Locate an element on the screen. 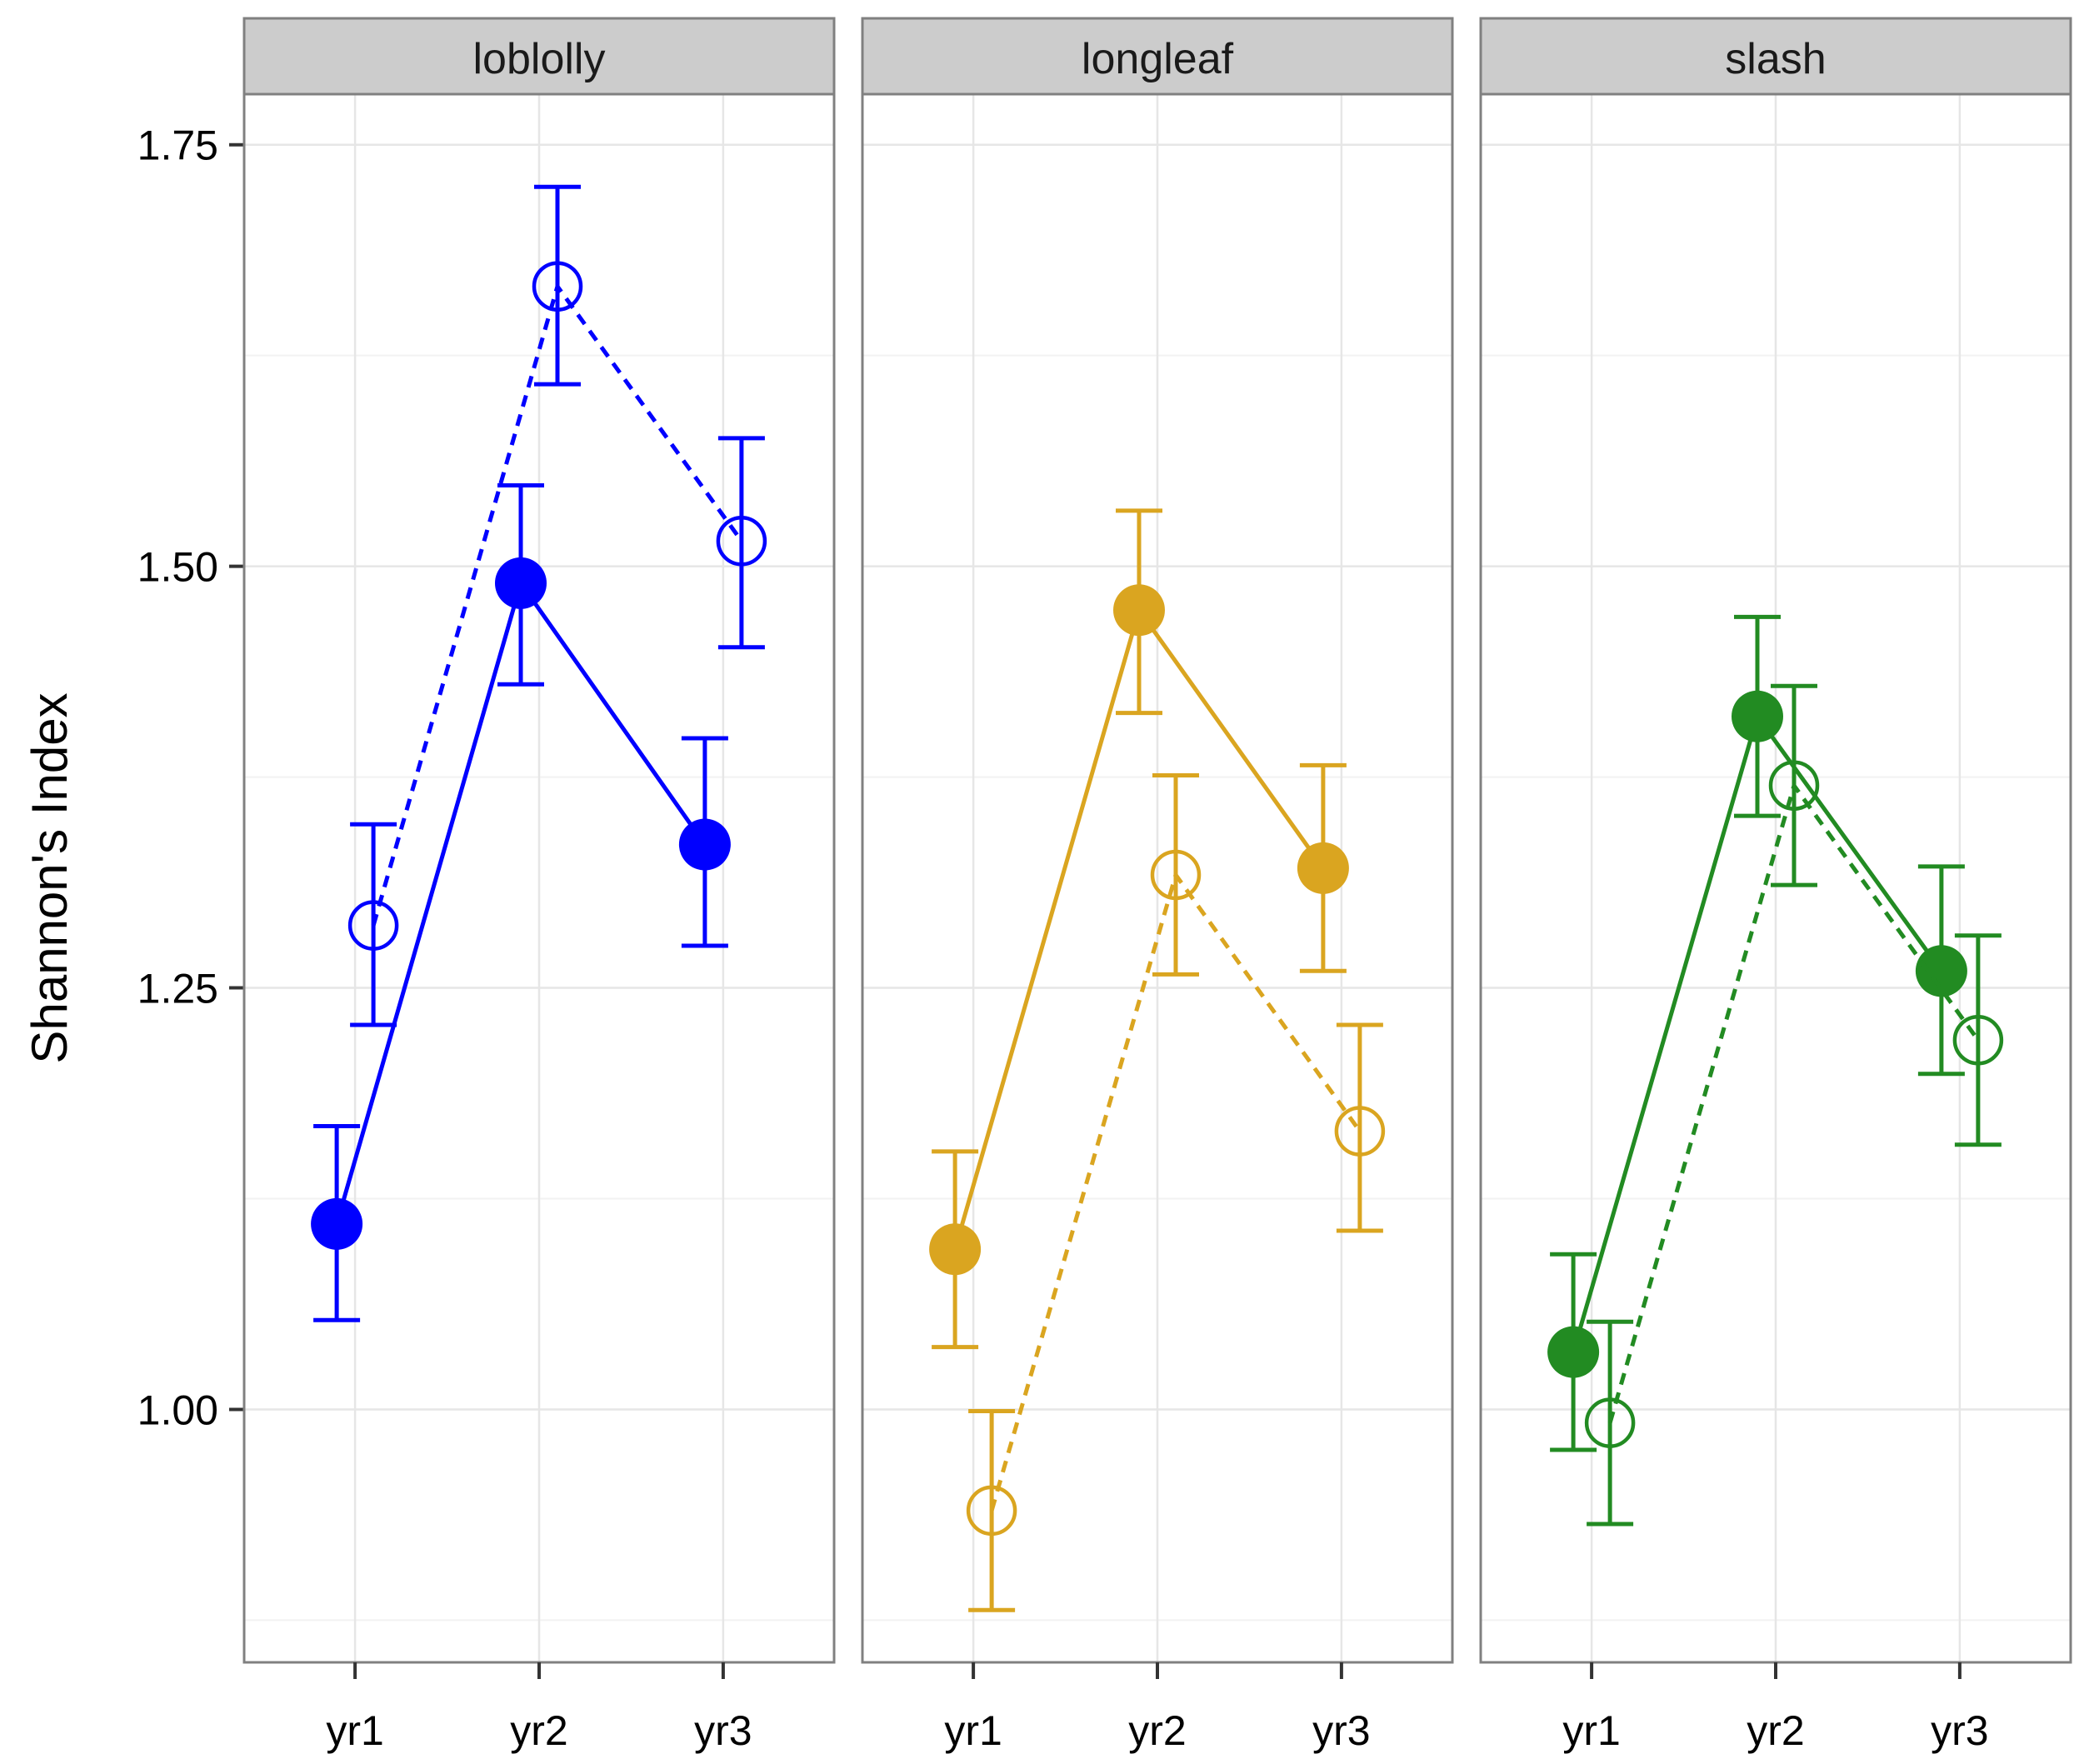 The image size is (2084, 1764). y-axis: 1.00 1.25 1.50 1.75 Shannon's Index is located at coordinates (134, 878).